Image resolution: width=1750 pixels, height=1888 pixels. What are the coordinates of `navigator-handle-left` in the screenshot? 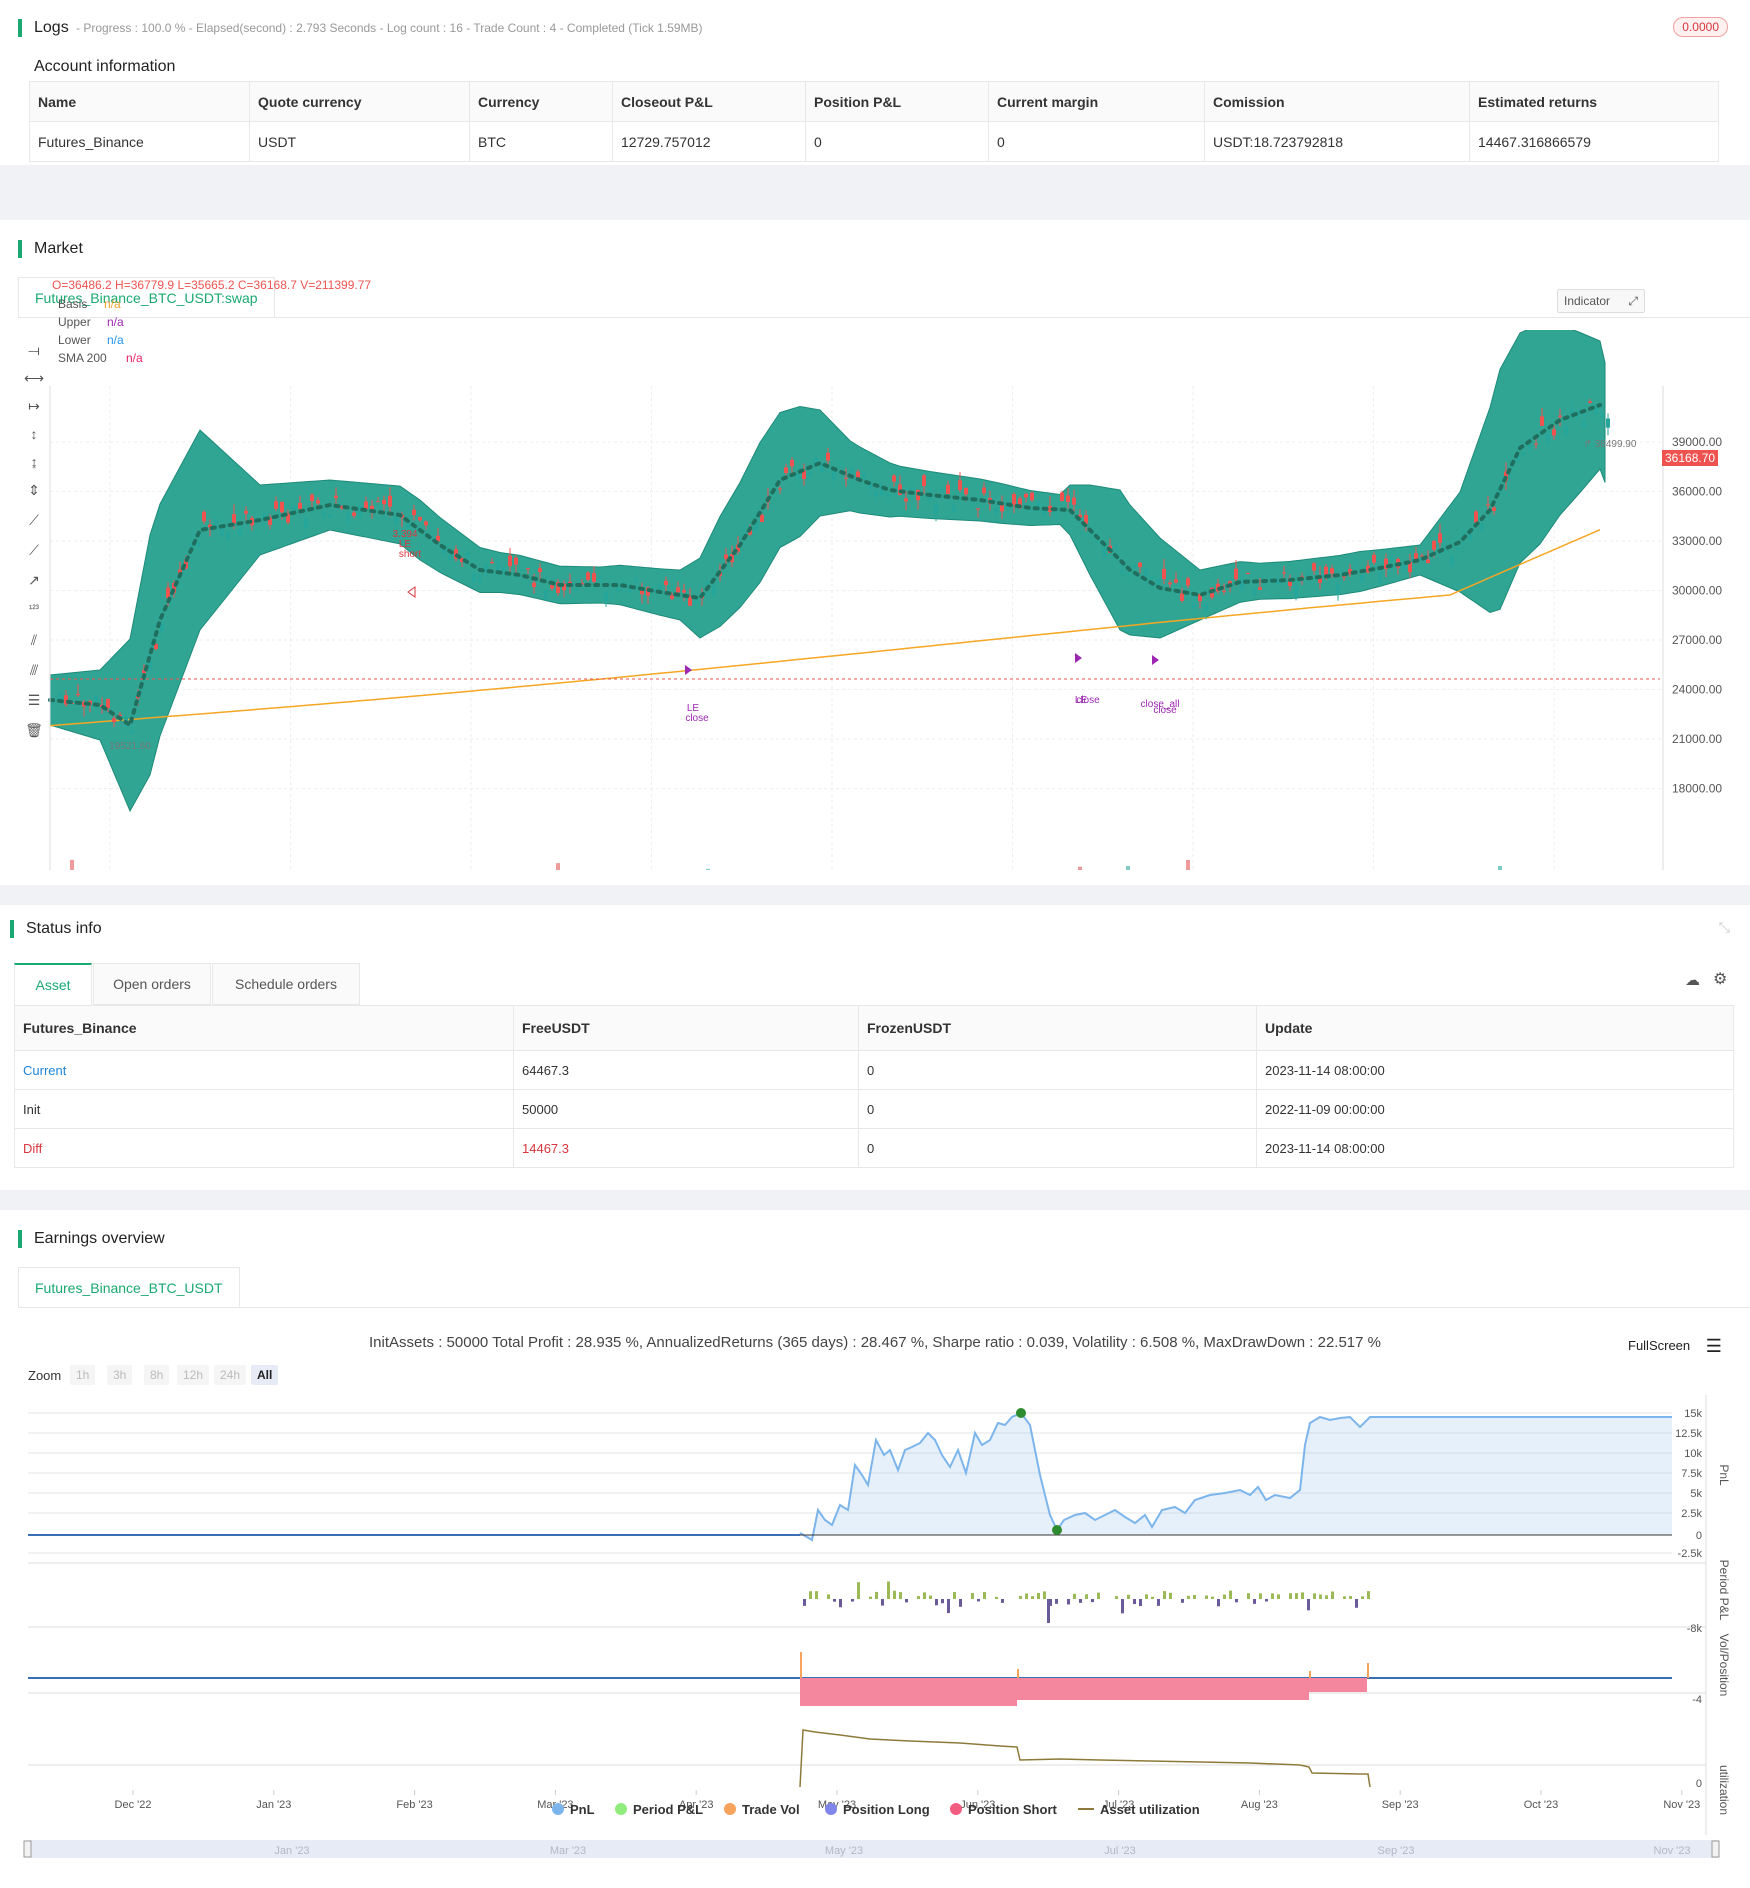 It's located at (27, 1849).